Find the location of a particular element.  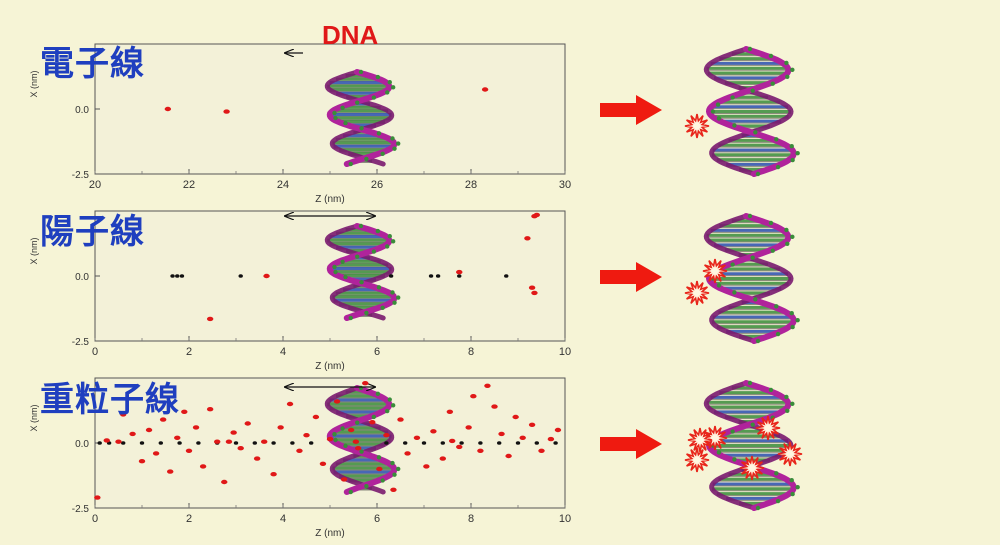

x-tick-label: 22 is located at coordinates (189, 185).